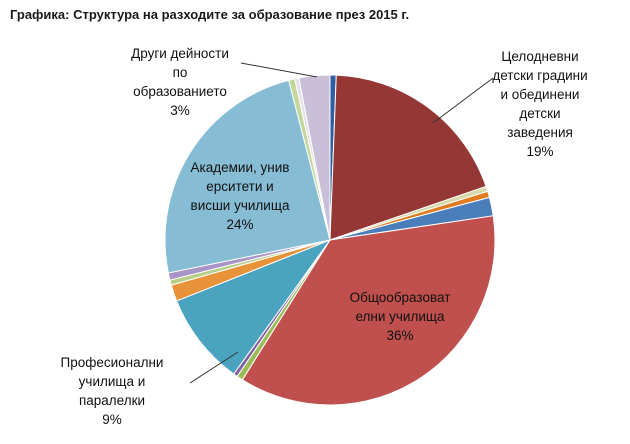 This screenshot has width=630, height=444. What do you see at coordinates (240, 205) in the screenshot?
I see `slice-label-line: висши училища` at bounding box center [240, 205].